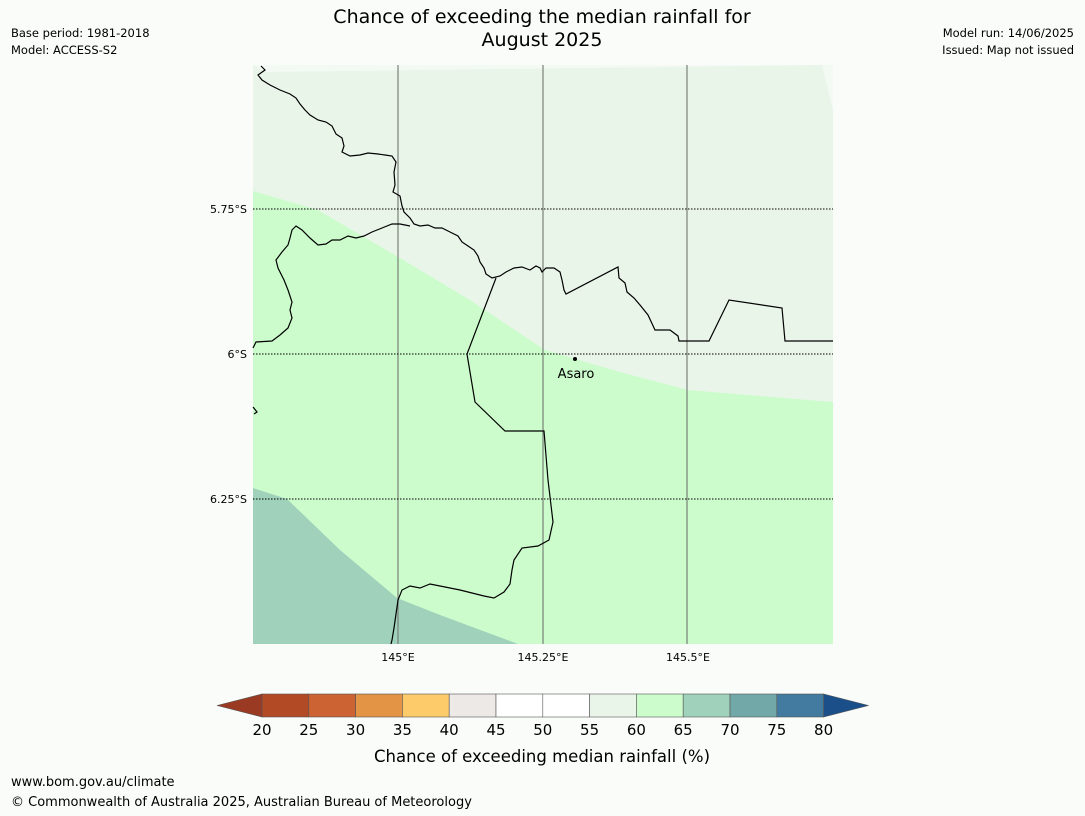 This screenshot has width=1085, height=816. What do you see at coordinates (255, 410) in the screenshot?
I see `boundary-fragment` at bounding box center [255, 410].